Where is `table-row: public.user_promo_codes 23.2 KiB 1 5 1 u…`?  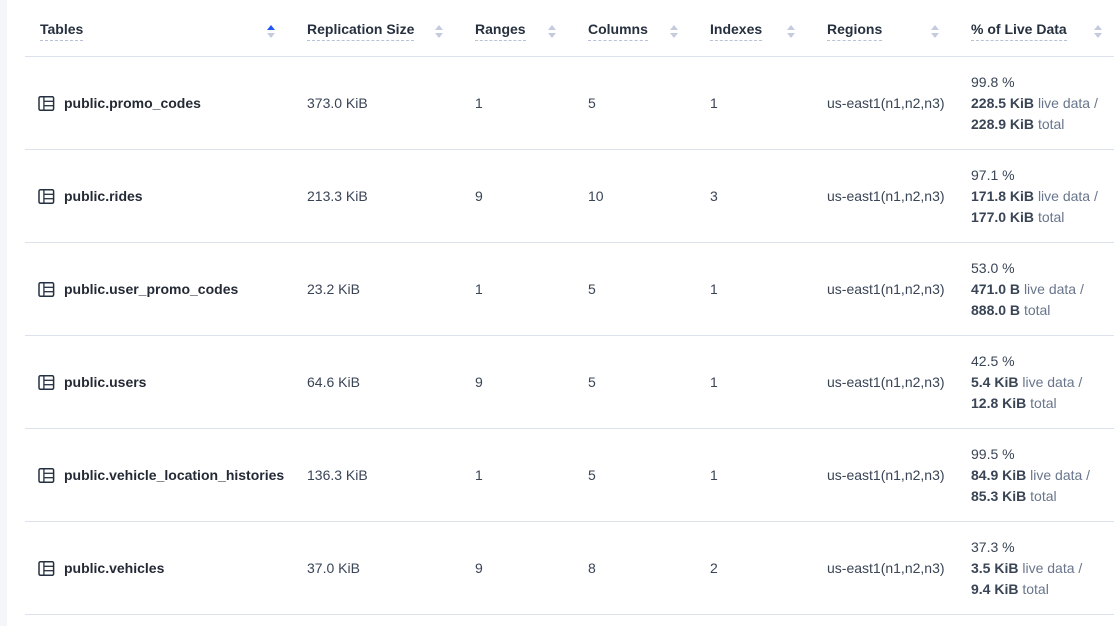 table-row: public.user_promo_codes 23.2 KiB 1 5 1 u… is located at coordinates (569, 289).